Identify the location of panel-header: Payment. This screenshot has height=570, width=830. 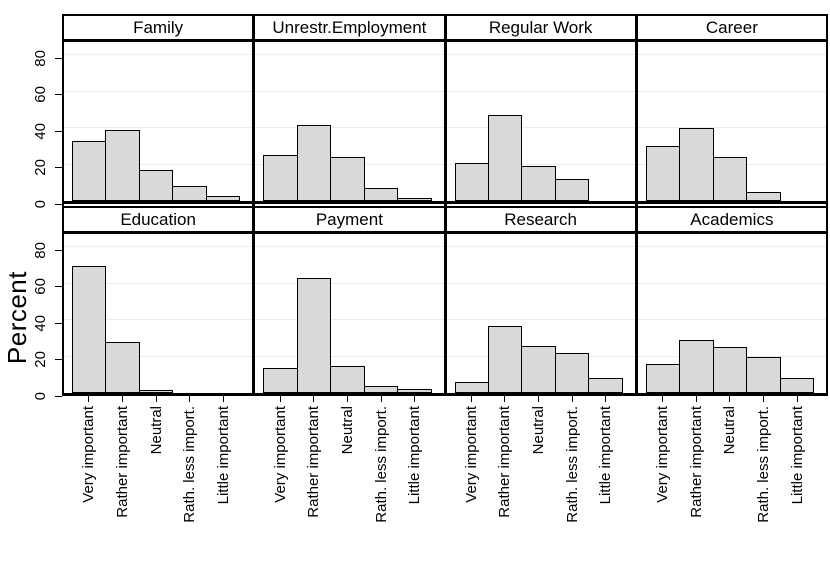
(349, 220).